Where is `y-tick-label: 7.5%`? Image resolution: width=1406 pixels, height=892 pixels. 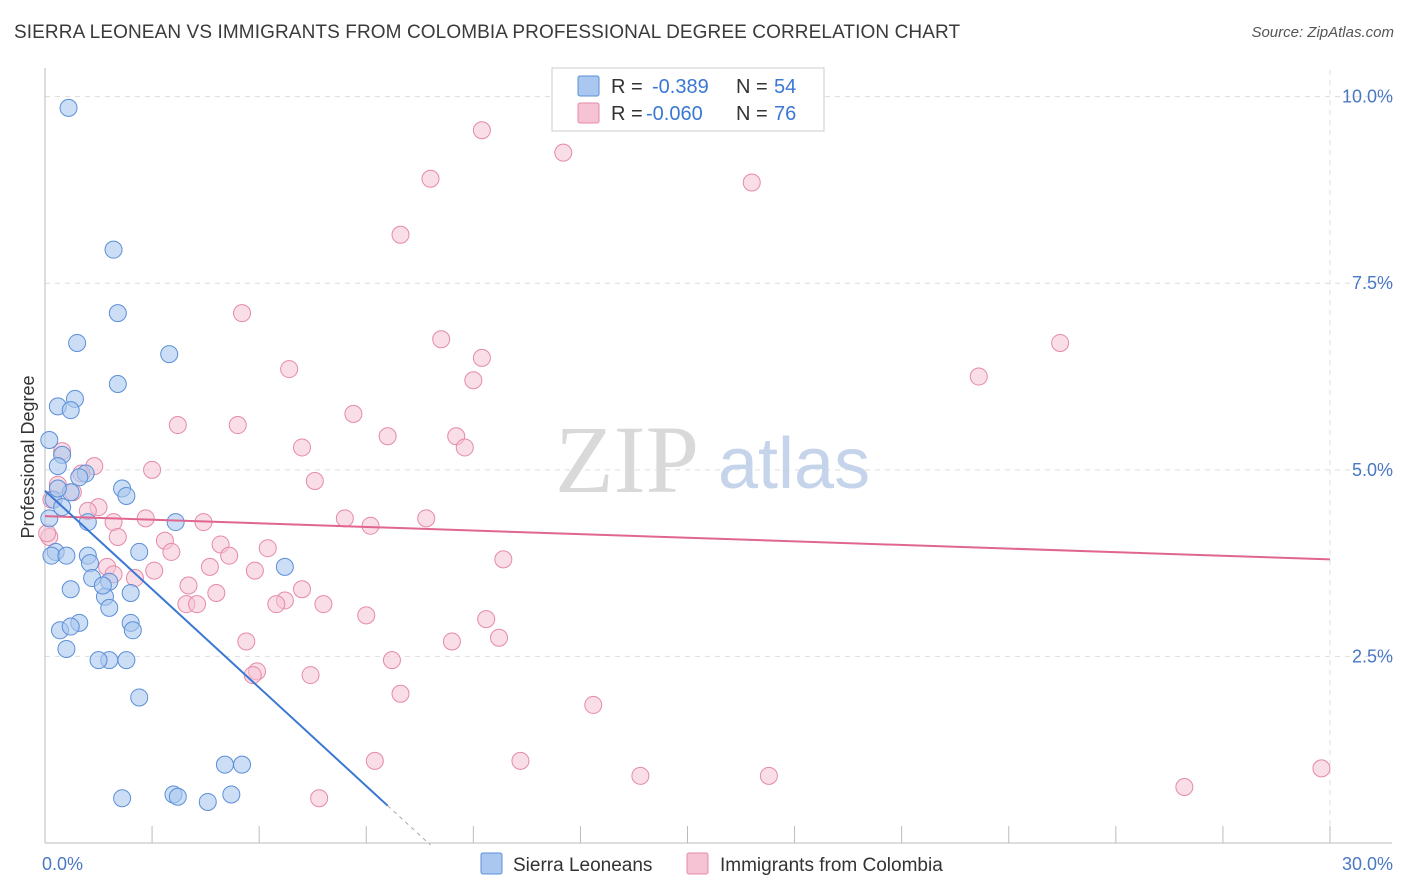
y-tick-label: 7.5% is located at coordinates (1372, 283).